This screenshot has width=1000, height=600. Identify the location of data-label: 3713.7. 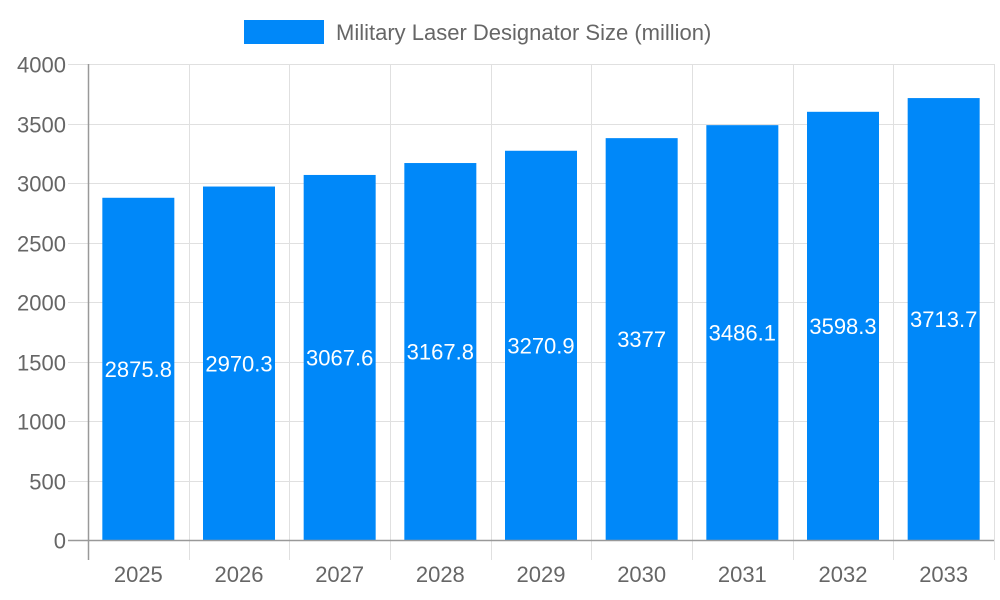
(943, 319).